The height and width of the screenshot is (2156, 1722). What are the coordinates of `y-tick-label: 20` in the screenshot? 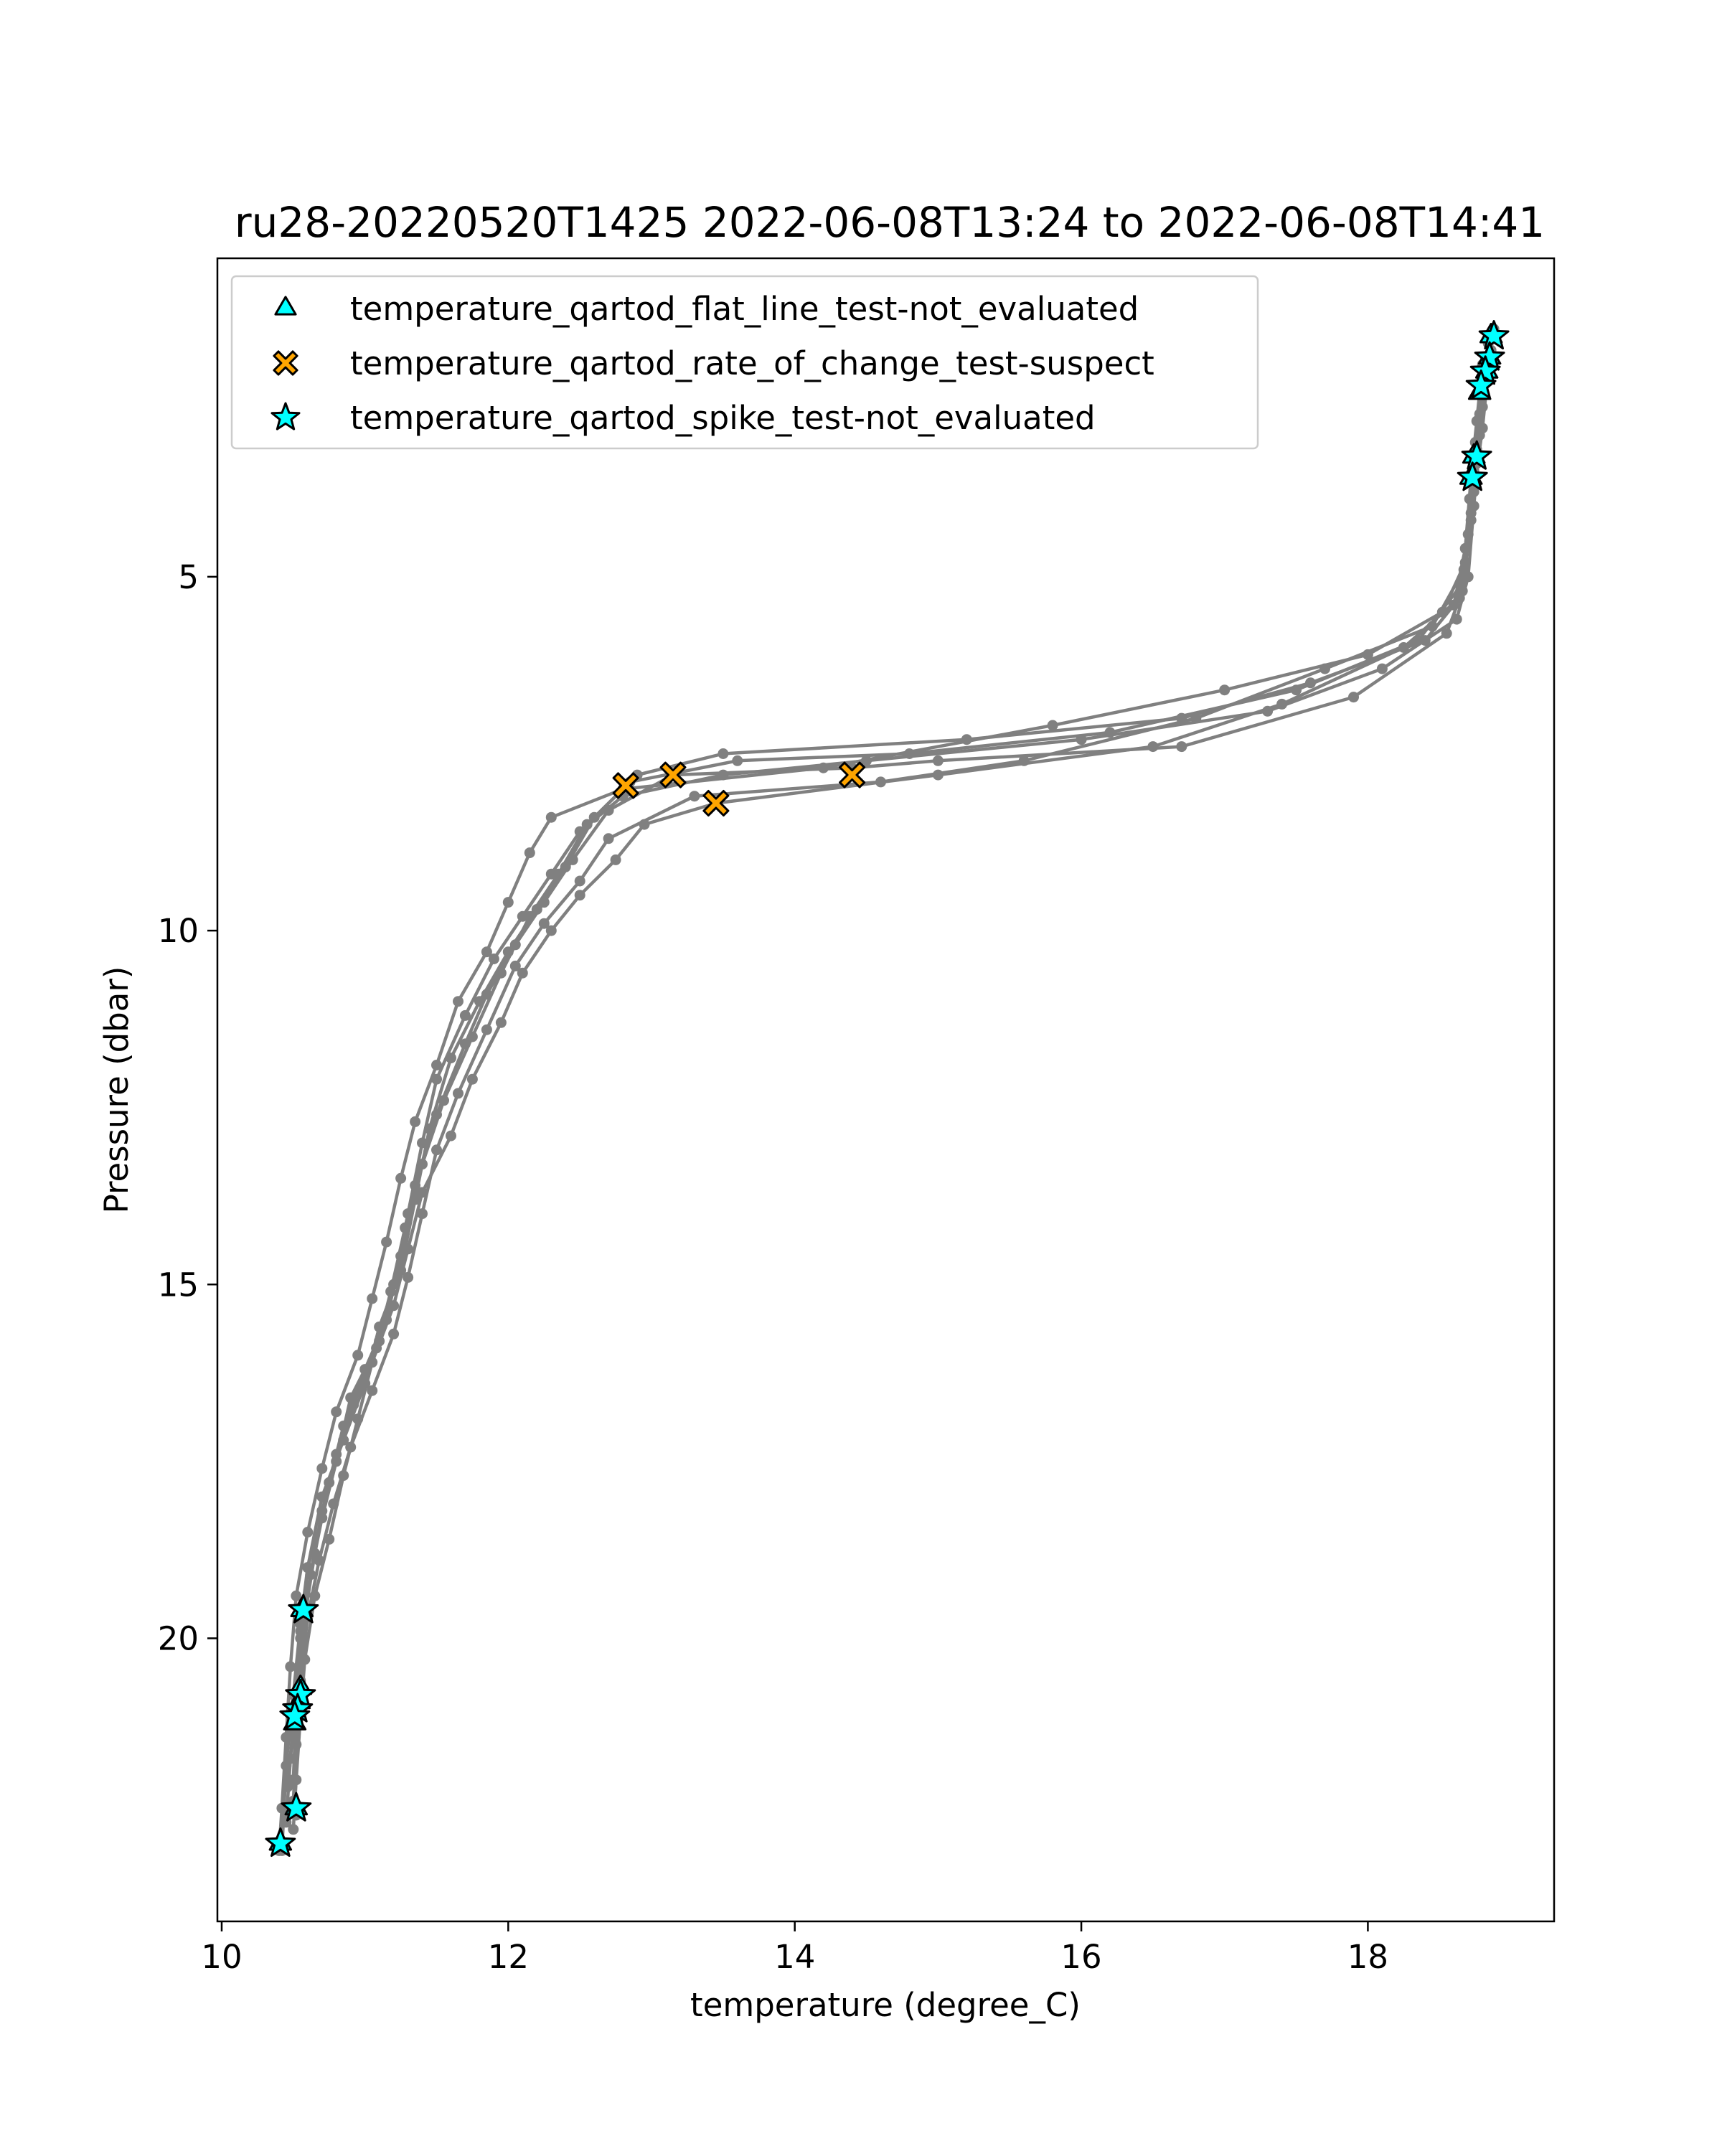 It's located at (179, 1638).